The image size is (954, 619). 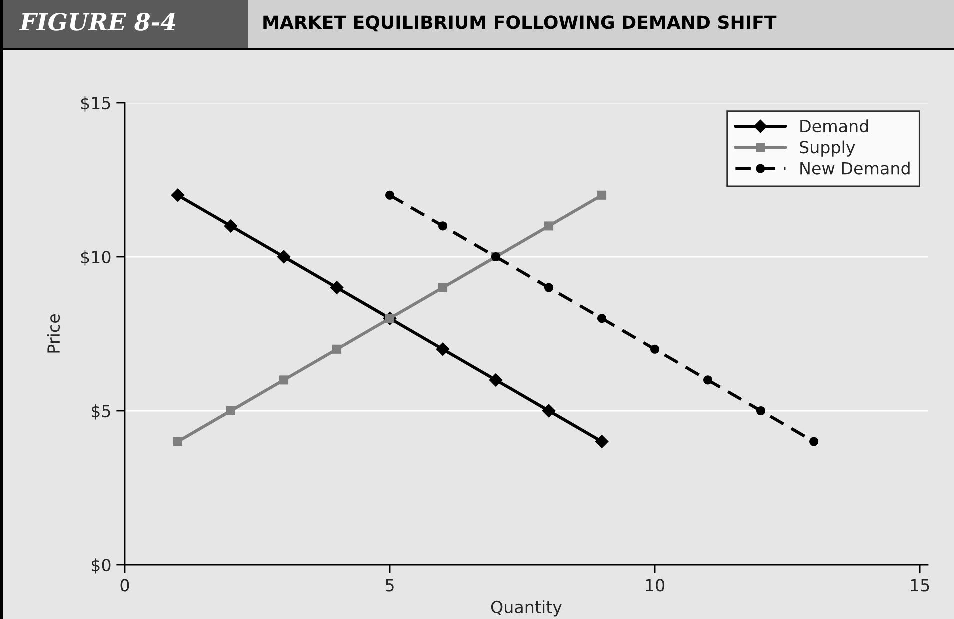 What do you see at coordinates (390, 585) in the screenshot?
I see `x-tick-label: 5` at bounding box center [390, 585].